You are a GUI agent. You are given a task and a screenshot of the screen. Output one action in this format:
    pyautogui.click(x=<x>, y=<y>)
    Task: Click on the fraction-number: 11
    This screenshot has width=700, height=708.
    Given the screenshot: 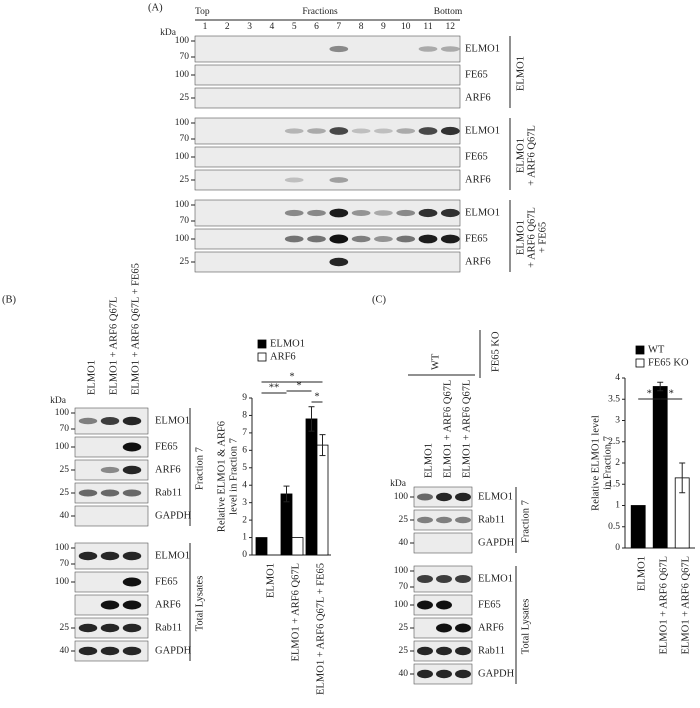 What is the action you would take?
    pyautogui.click(x=427, y=27)
    